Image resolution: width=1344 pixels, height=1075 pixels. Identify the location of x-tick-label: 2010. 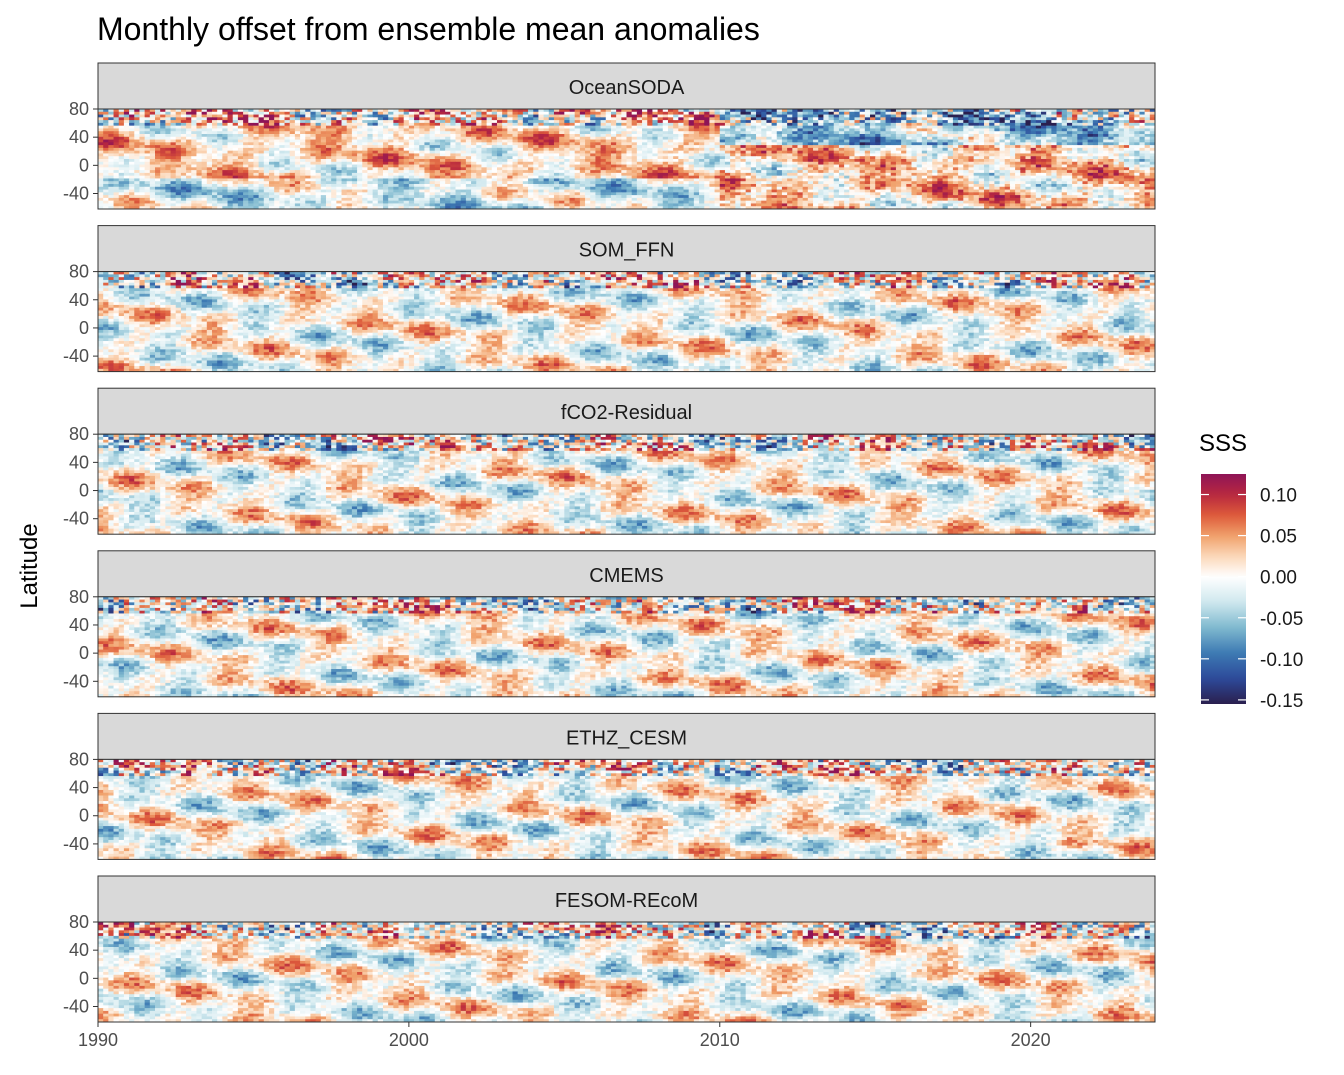
(720, 1040).